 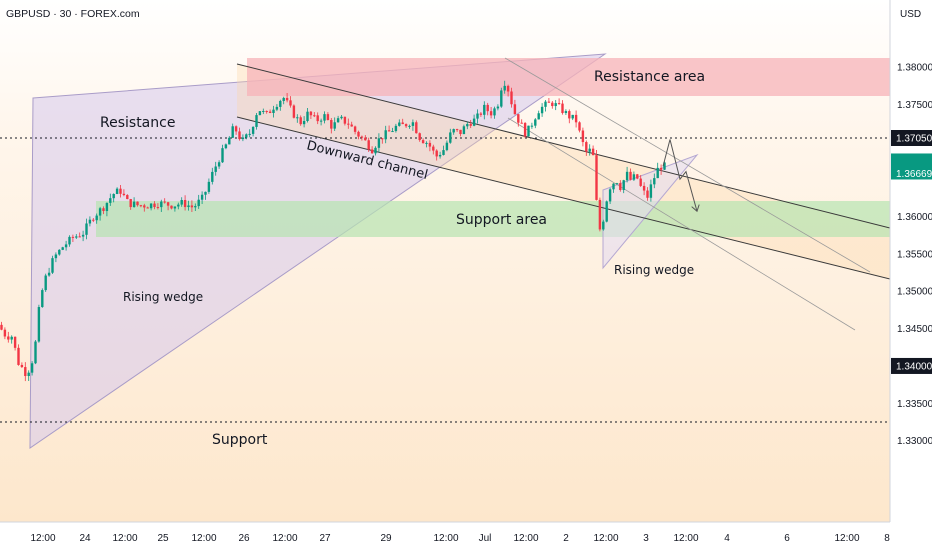 What do you see at coordinates (911, 275) in the screenshot?
I see `price-axis-panel` at bounding box center [911, 275].